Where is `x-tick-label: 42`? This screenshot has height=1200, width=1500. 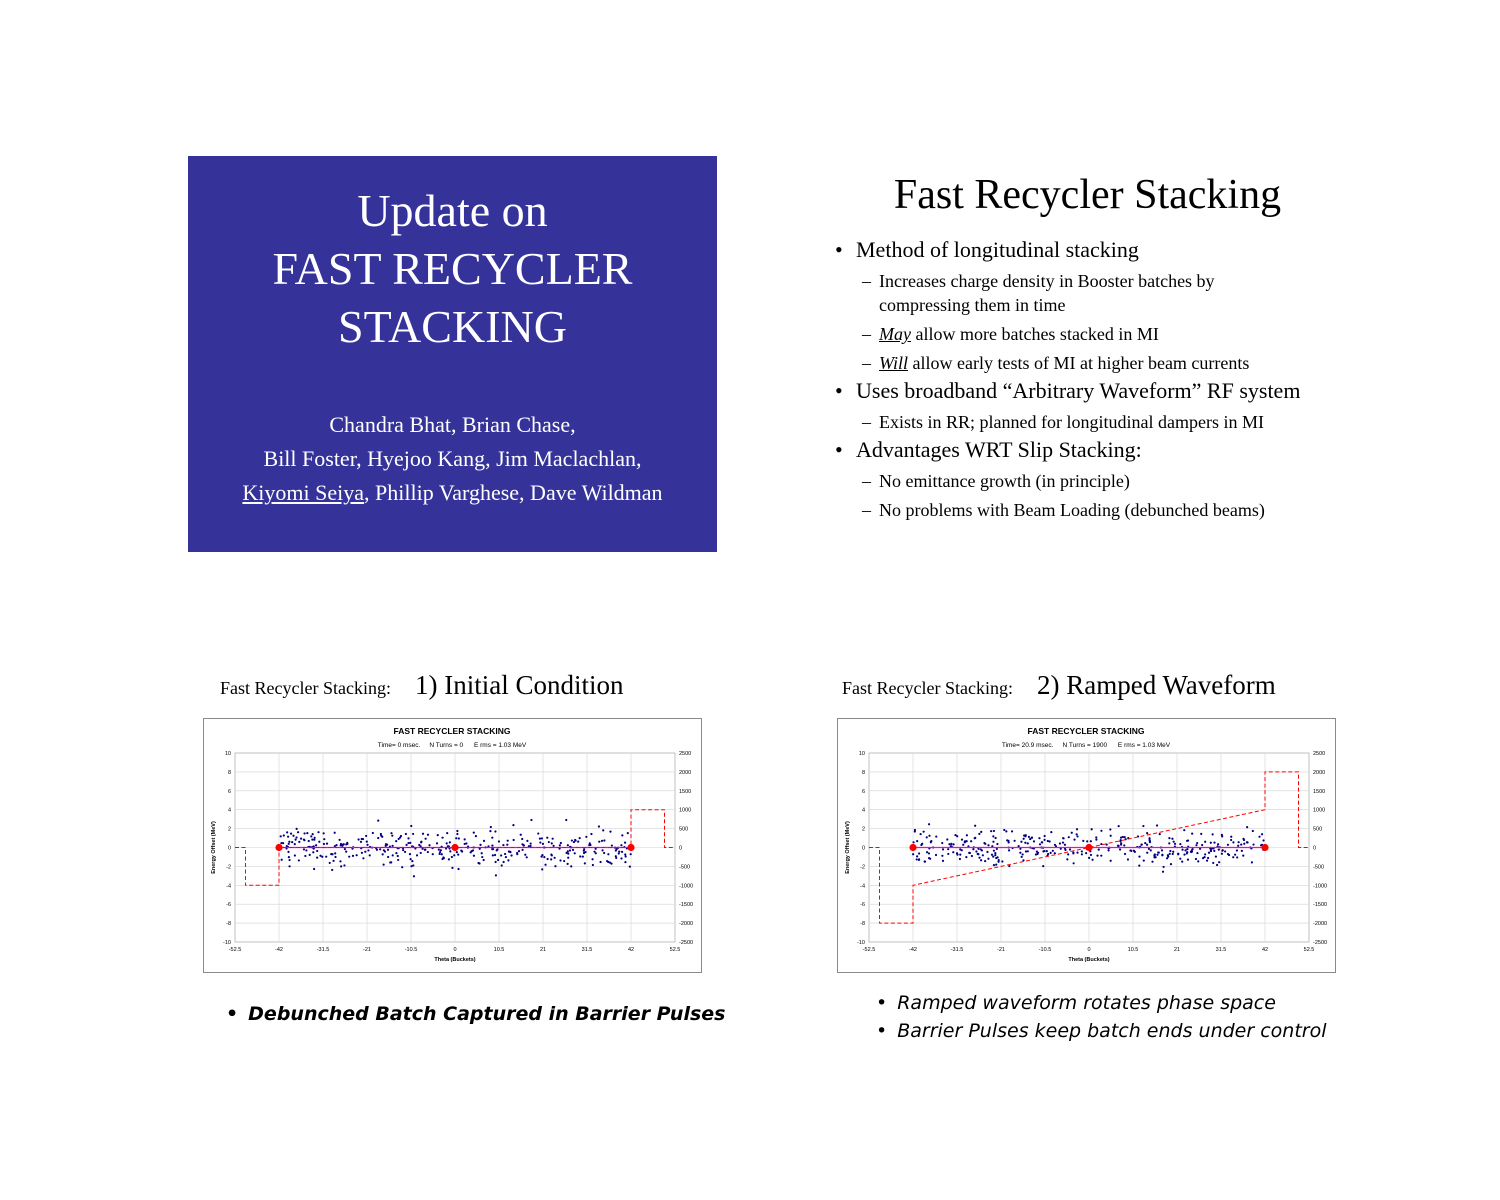 x-tick-label: 42 is located at coordinates (1265, 950).